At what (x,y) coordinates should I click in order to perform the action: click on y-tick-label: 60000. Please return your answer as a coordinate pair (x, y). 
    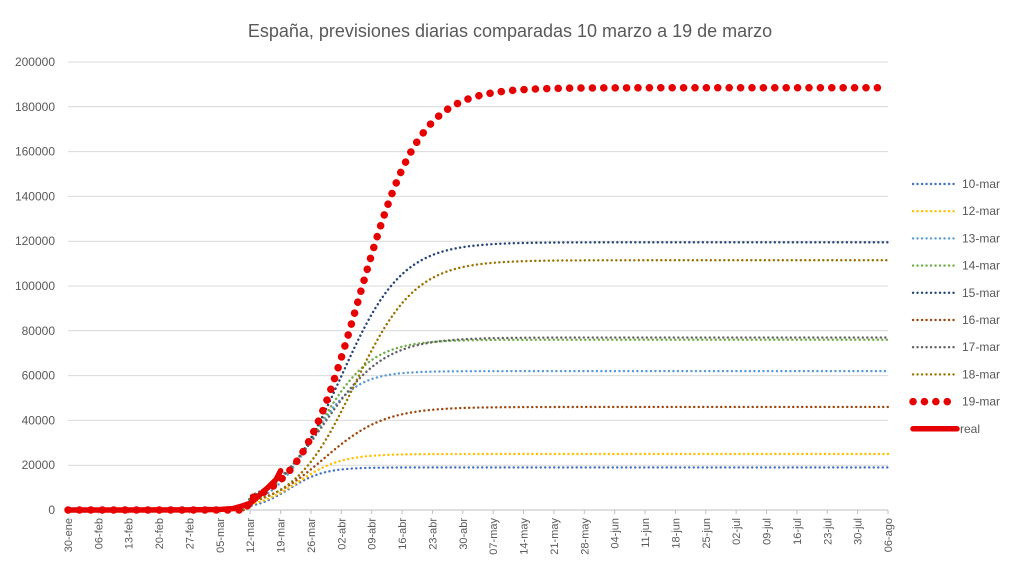
    Looking at the image, I should click on (39, 376).